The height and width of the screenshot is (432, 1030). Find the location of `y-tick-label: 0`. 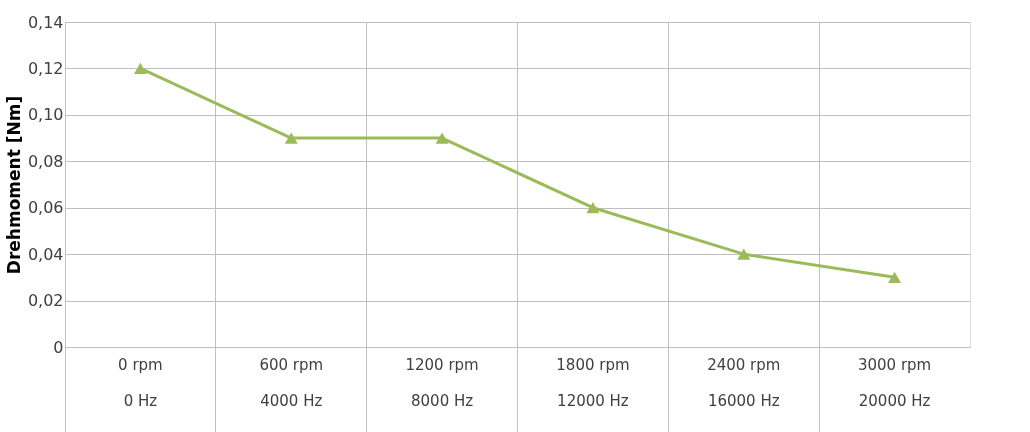

y-tick-label: 0 is located at coordinates (58, 347).